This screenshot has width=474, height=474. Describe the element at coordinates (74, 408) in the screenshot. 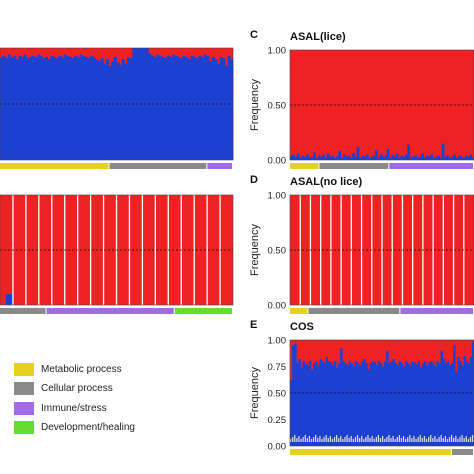

I see `legend-item-immune: Immune/stress` at that location.